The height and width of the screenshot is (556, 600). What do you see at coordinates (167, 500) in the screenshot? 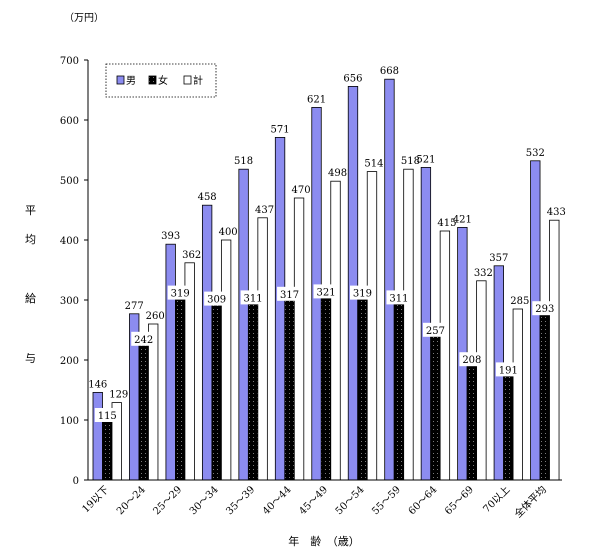
I see `x-category-label: 25～29` at bounding box center [167, 500].